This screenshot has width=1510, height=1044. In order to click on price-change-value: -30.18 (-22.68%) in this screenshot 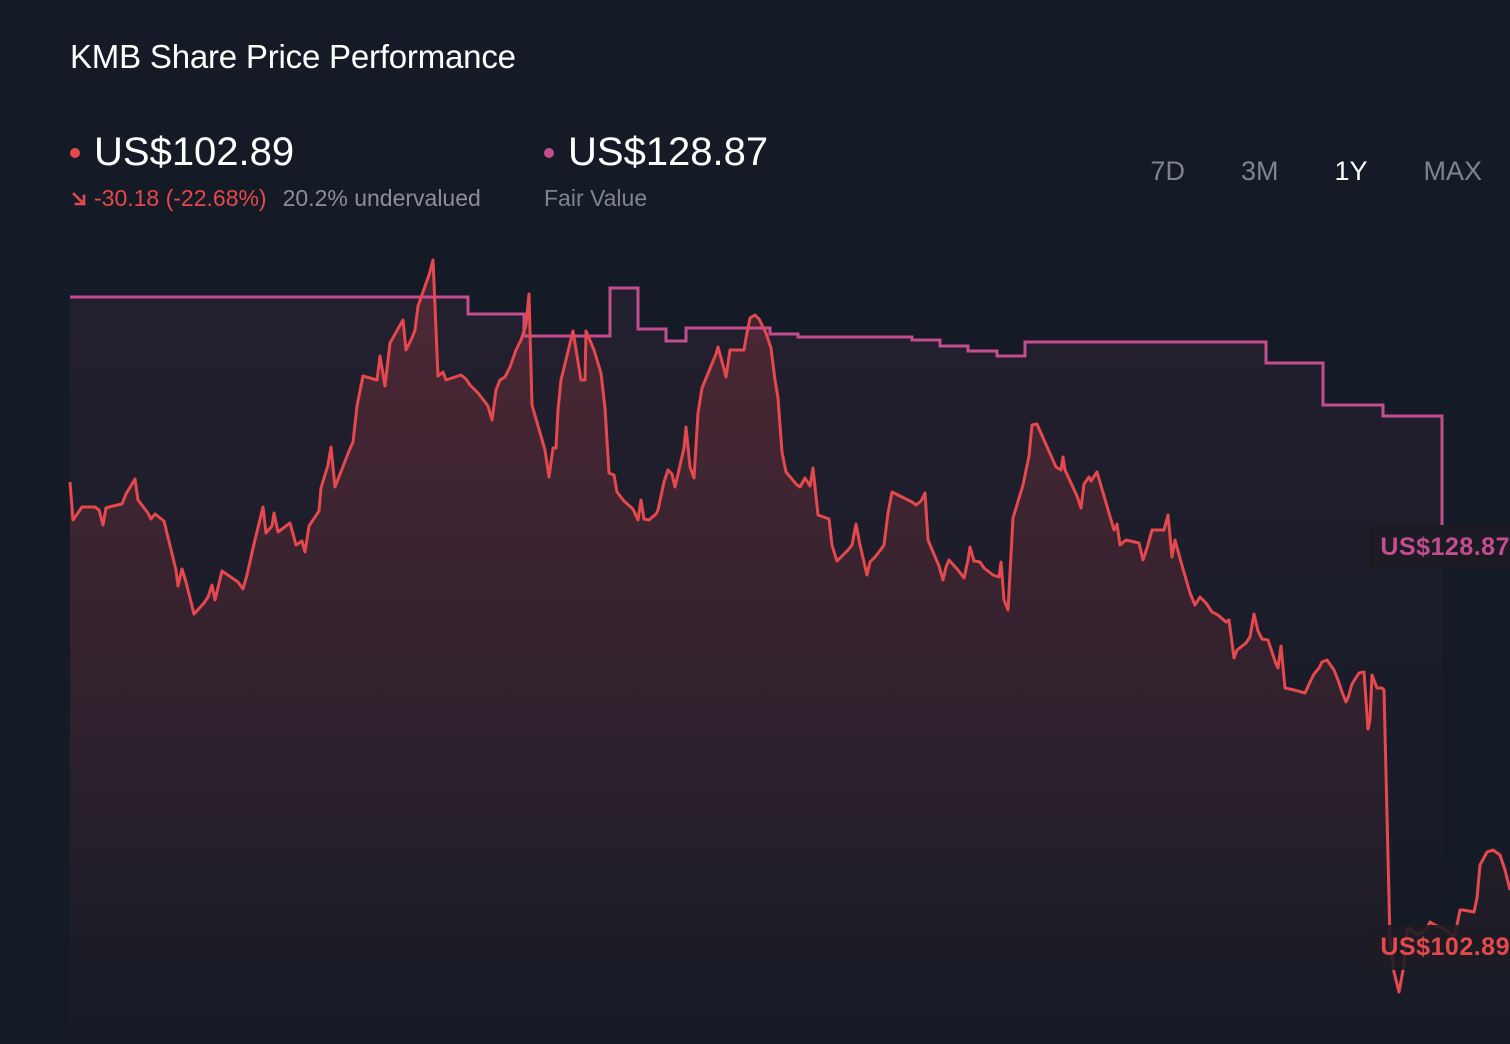, I will do `click(180, 198)`.